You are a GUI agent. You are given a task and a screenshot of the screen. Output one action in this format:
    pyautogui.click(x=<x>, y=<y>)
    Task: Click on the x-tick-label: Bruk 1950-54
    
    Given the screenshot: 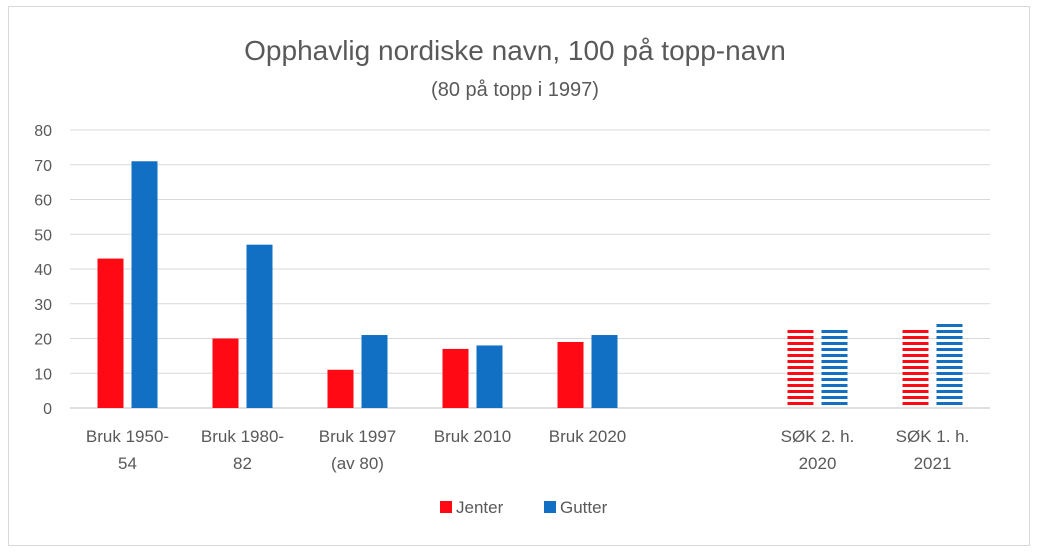 What is the action you would take?
    pyautogui.click(x=127, y=450)
    